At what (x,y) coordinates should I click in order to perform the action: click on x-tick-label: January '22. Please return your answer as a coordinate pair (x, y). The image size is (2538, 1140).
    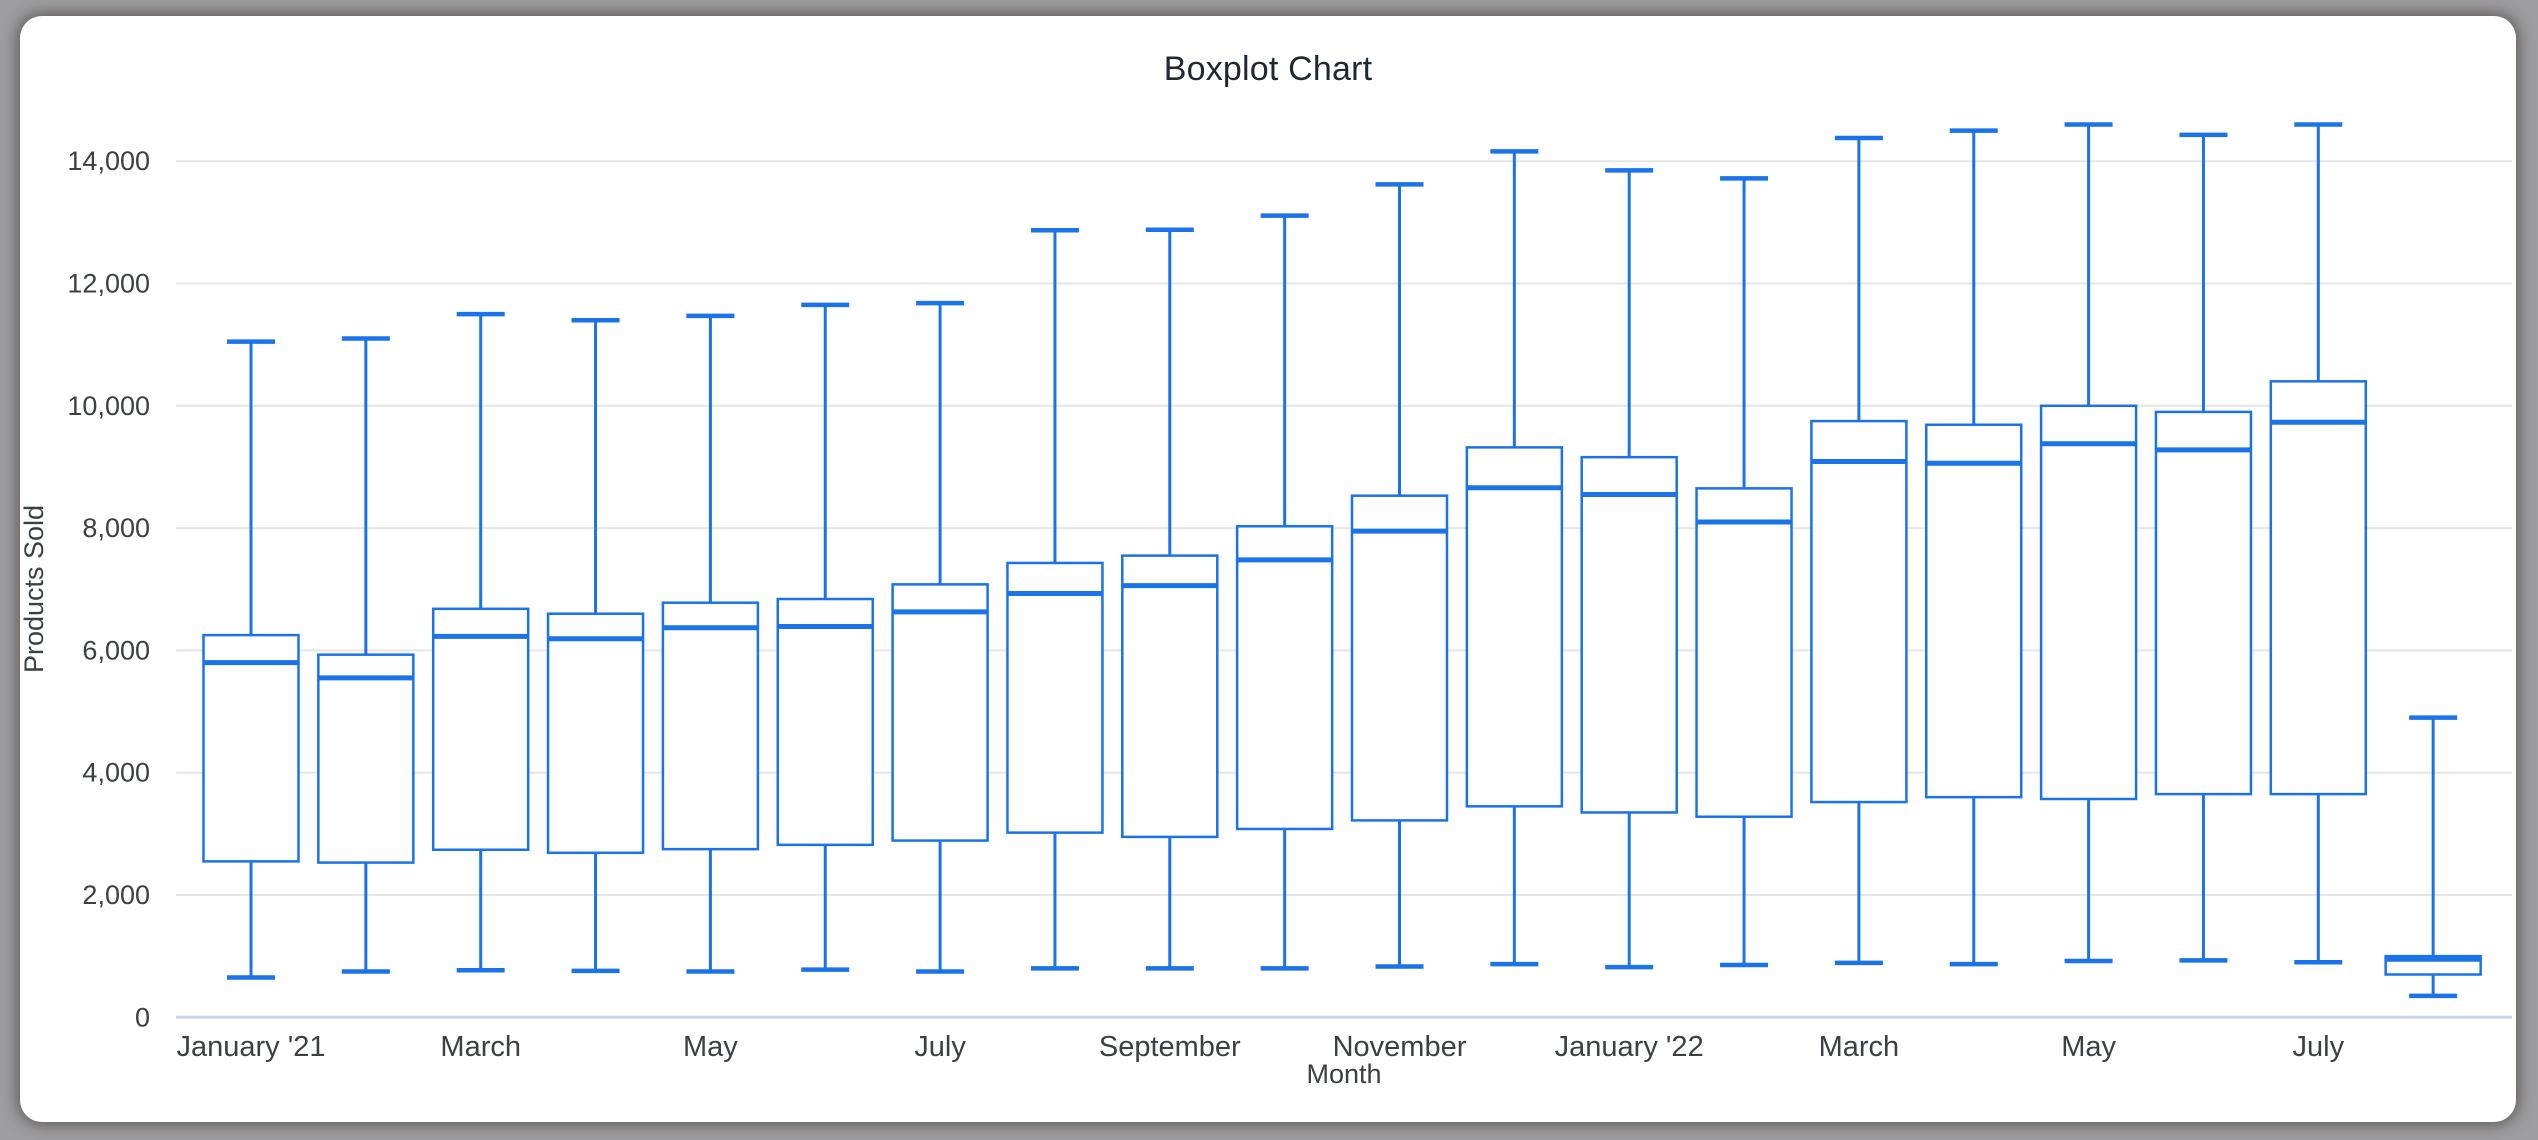
    Looking at the image, I should click on (1629, 1047).